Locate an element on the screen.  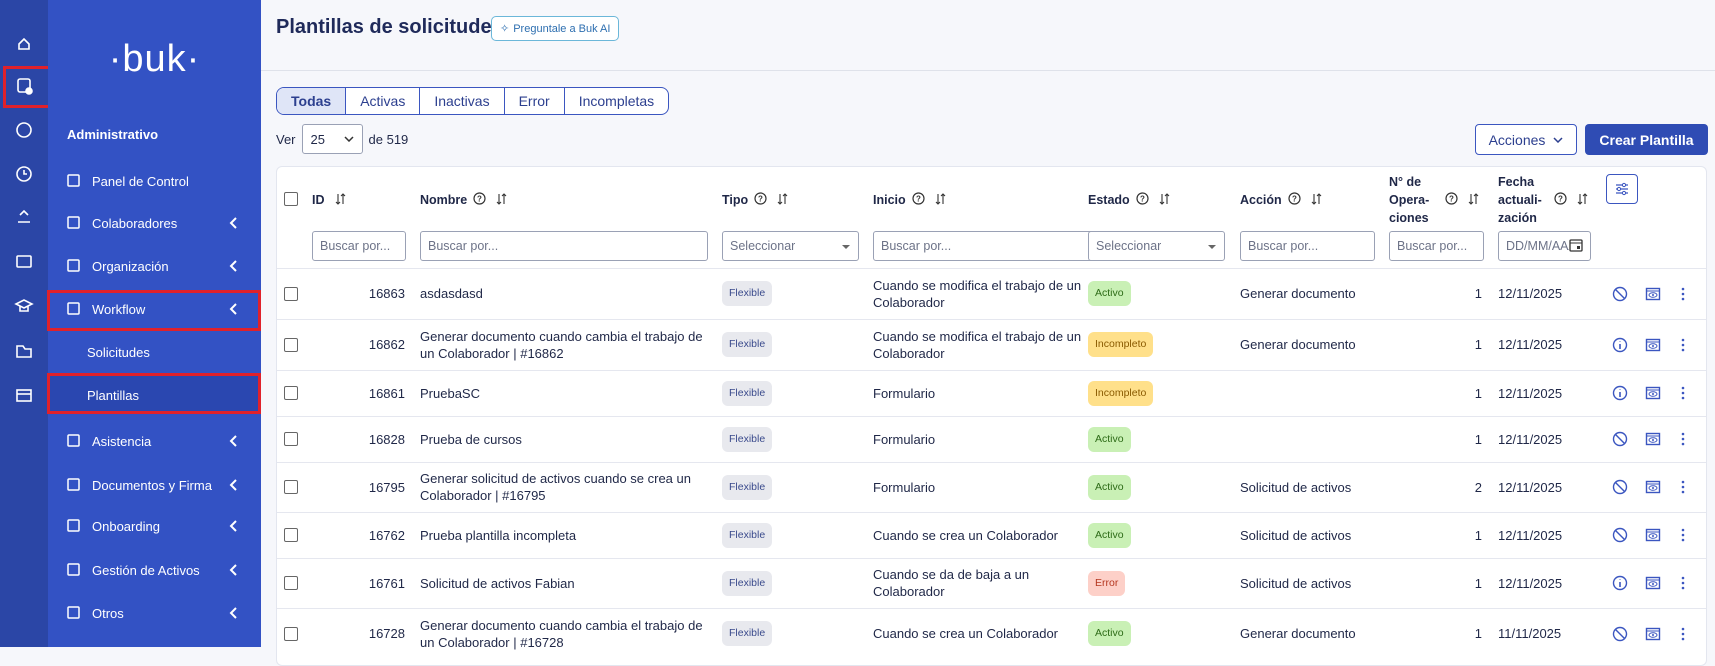
column-header: Acción? is located at coordinates (1281, 200).